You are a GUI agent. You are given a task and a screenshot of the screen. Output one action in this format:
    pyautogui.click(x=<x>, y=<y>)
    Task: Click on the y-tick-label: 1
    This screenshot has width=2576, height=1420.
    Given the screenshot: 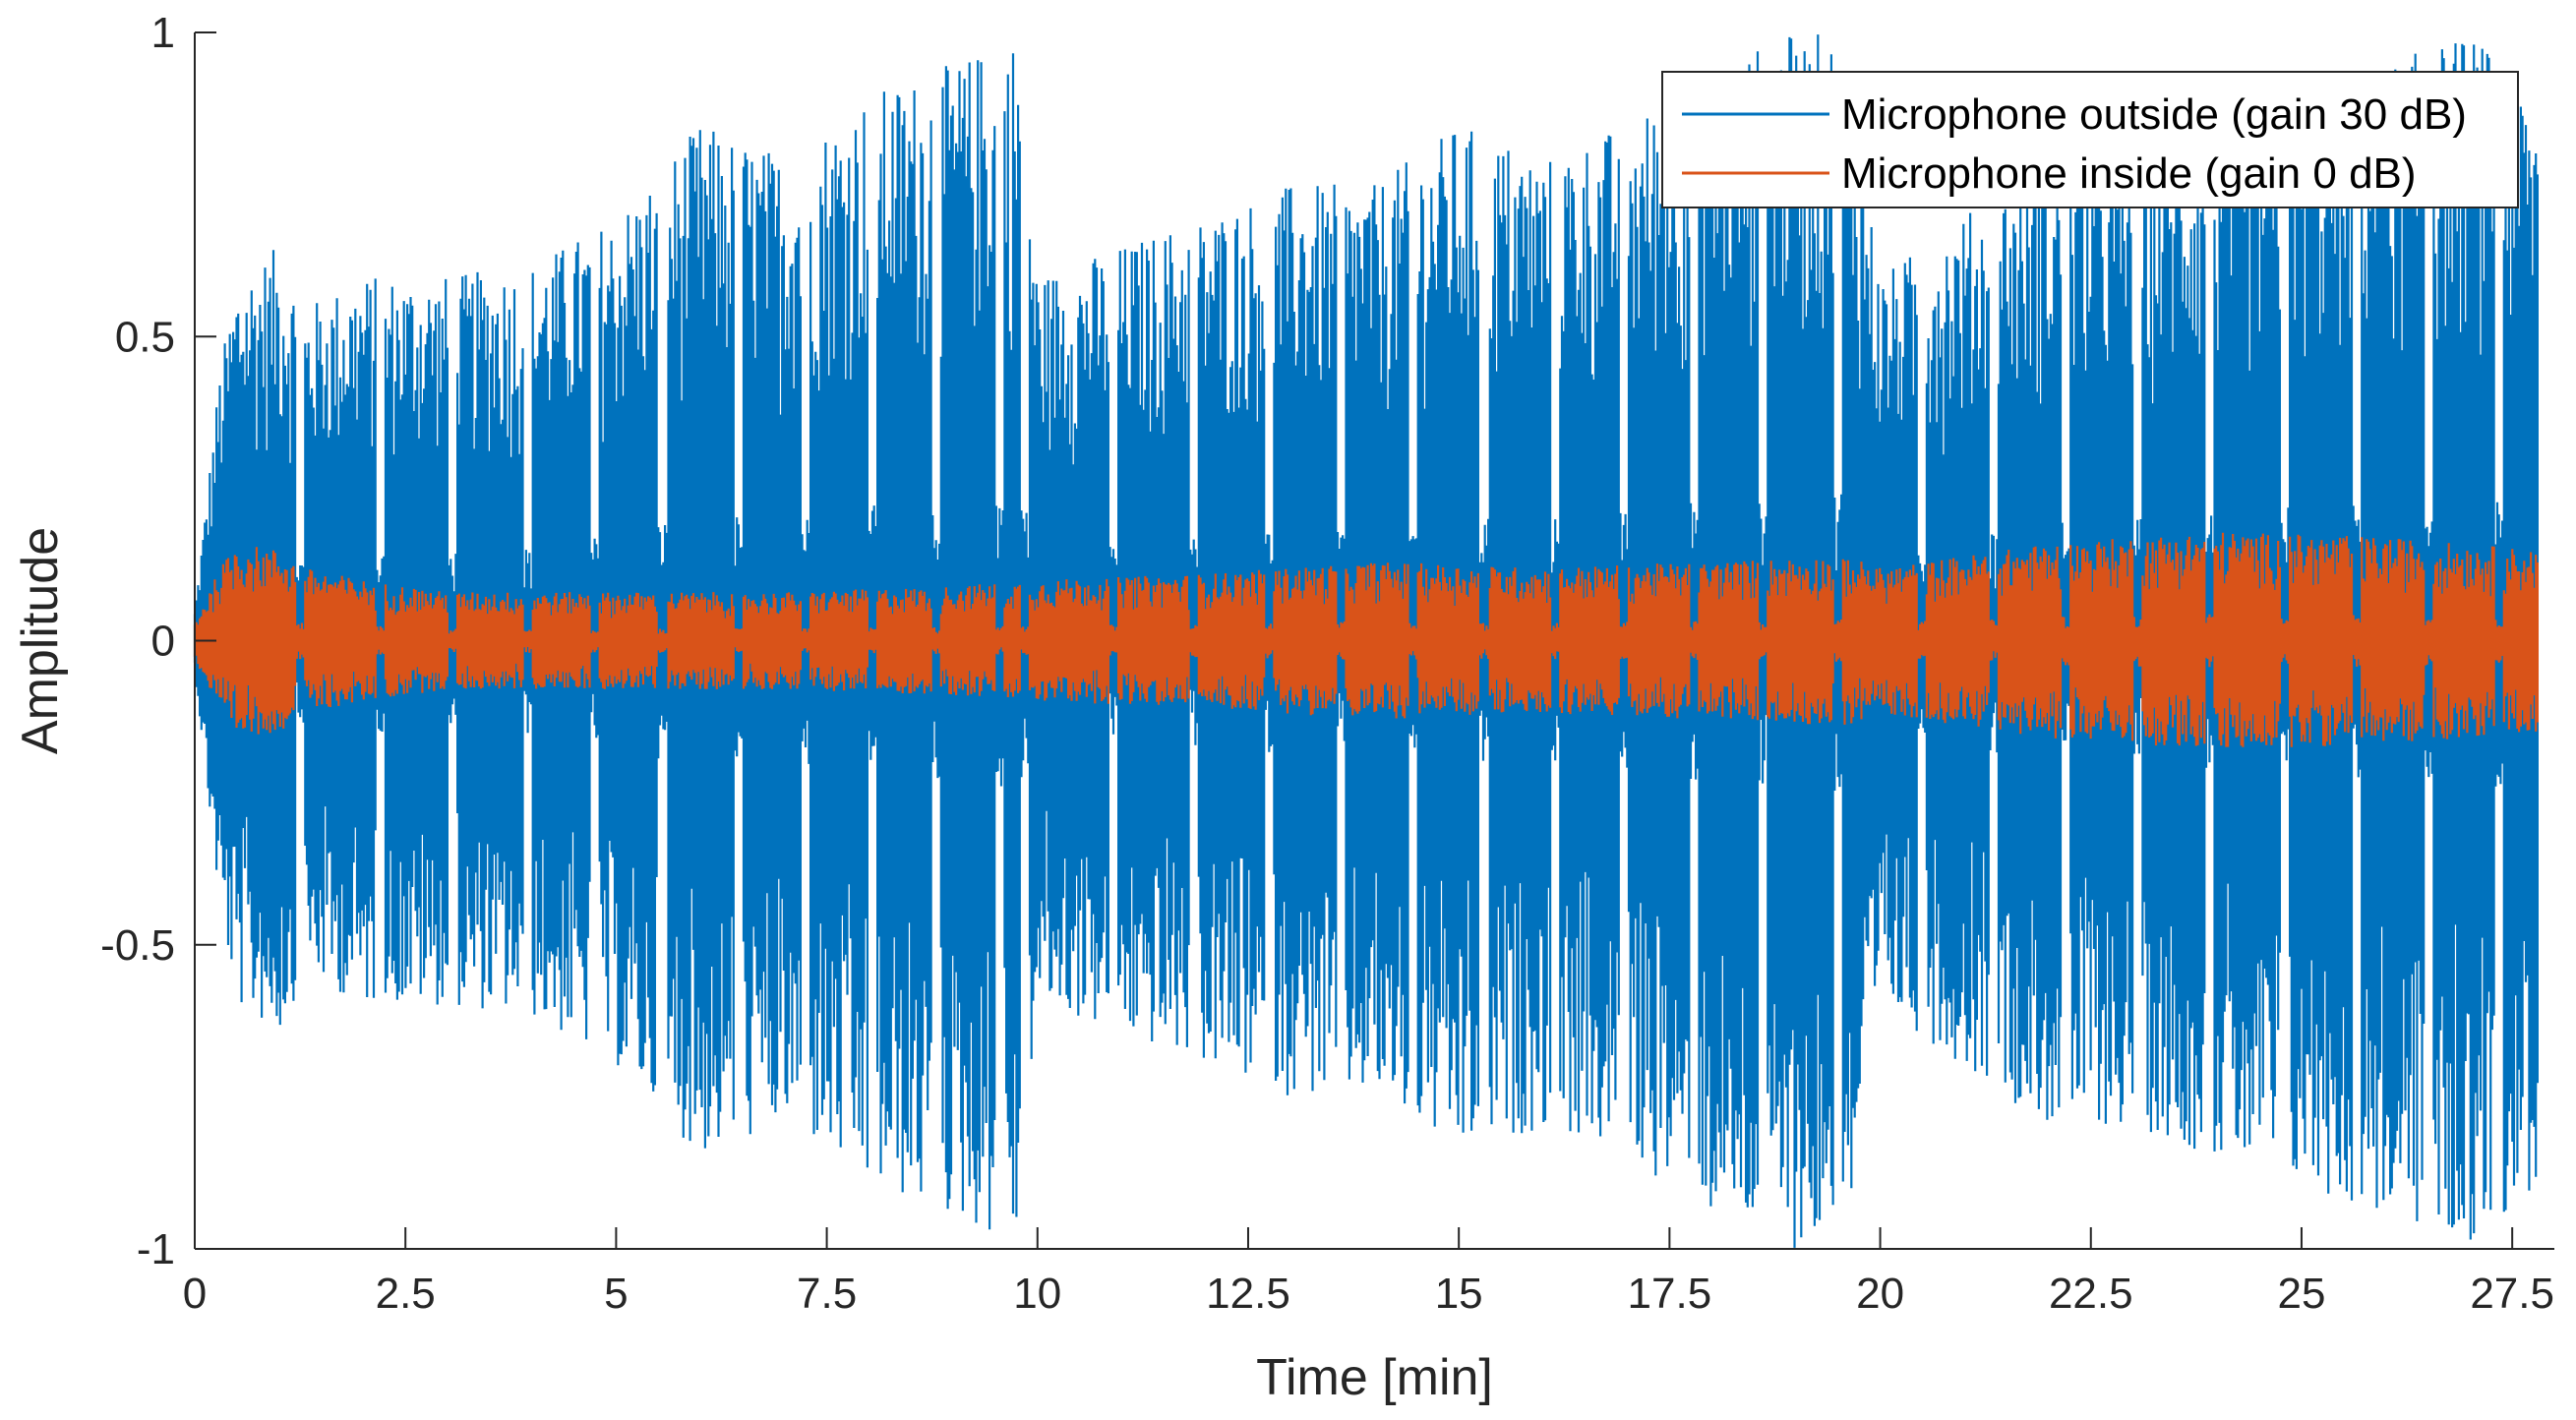 What is the action you would take?
    pyautogui.click(x=163, y=33)
    